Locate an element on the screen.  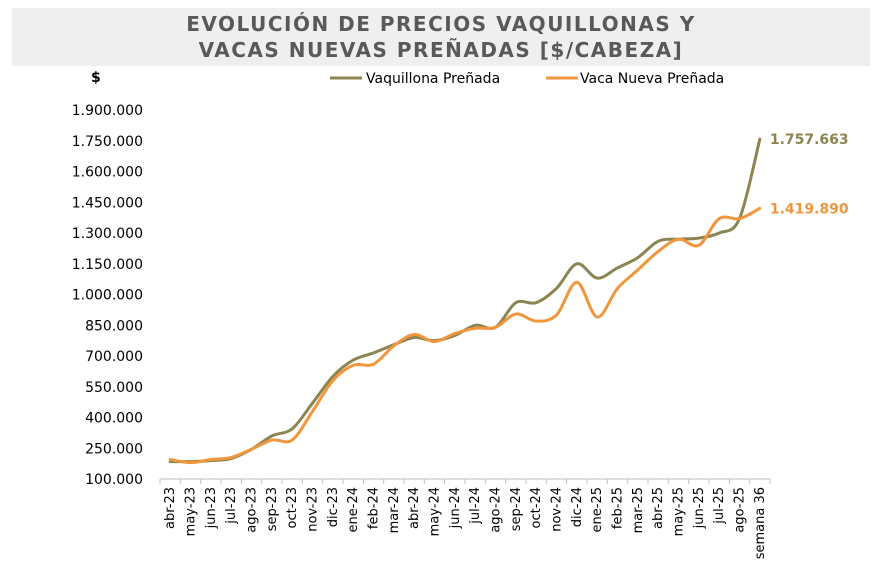
y-tick-label: 1.600.000 is located at coordinates (107, 173).